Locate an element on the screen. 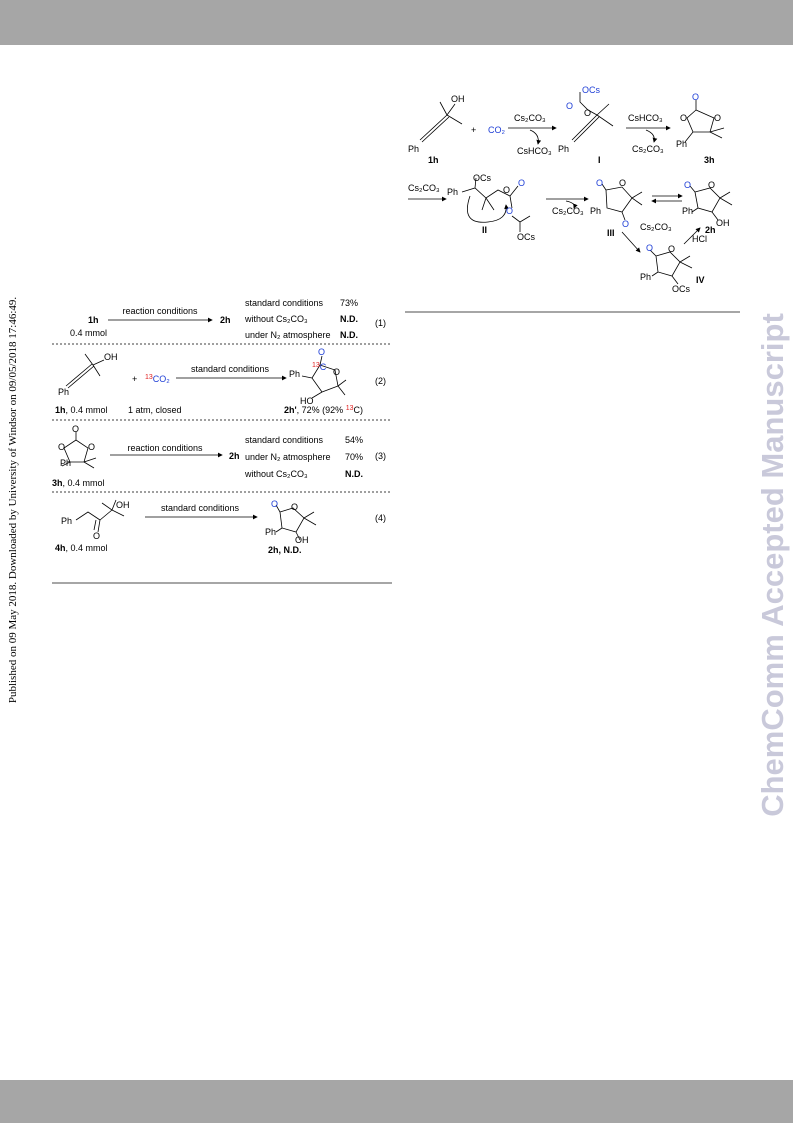  result: 2h, N.D. is located at coordinates (285, 550).